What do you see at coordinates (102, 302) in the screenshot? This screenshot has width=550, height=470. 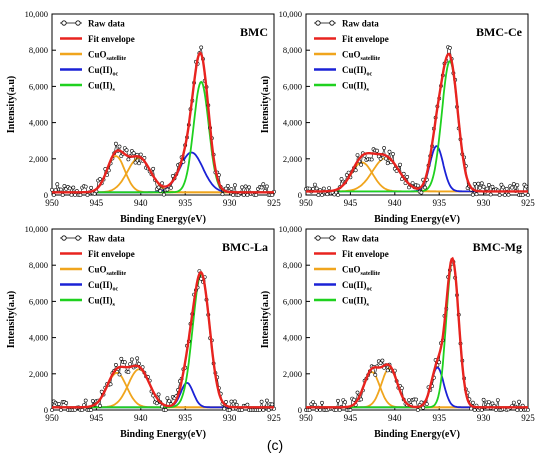 I see `legend-label: Cu(II)s` at bounding box center [102, 302].